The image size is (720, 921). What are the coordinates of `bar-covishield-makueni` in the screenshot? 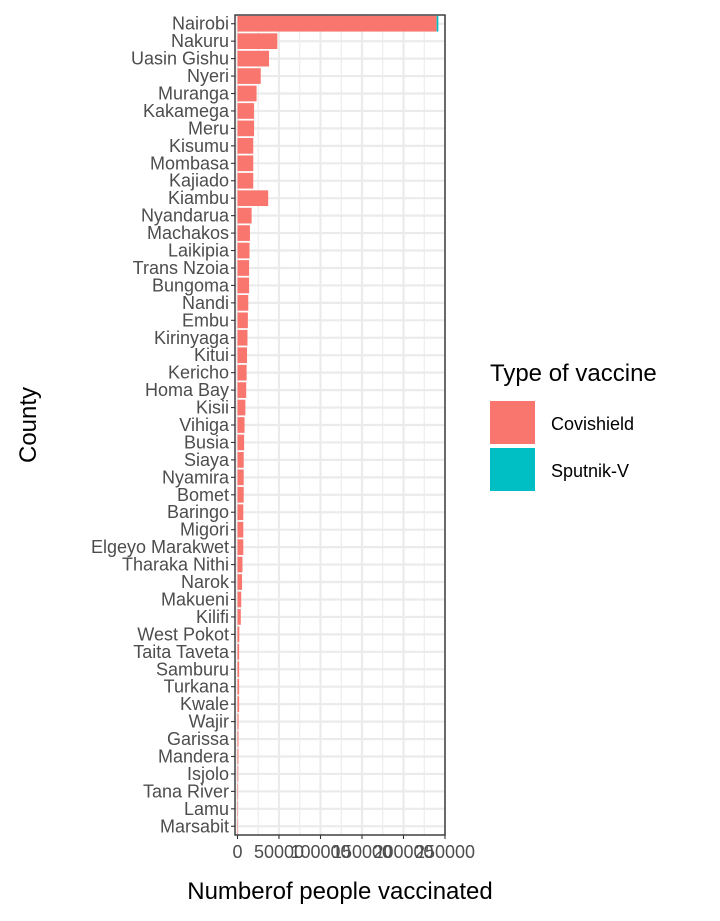 It's located at (239, 599).